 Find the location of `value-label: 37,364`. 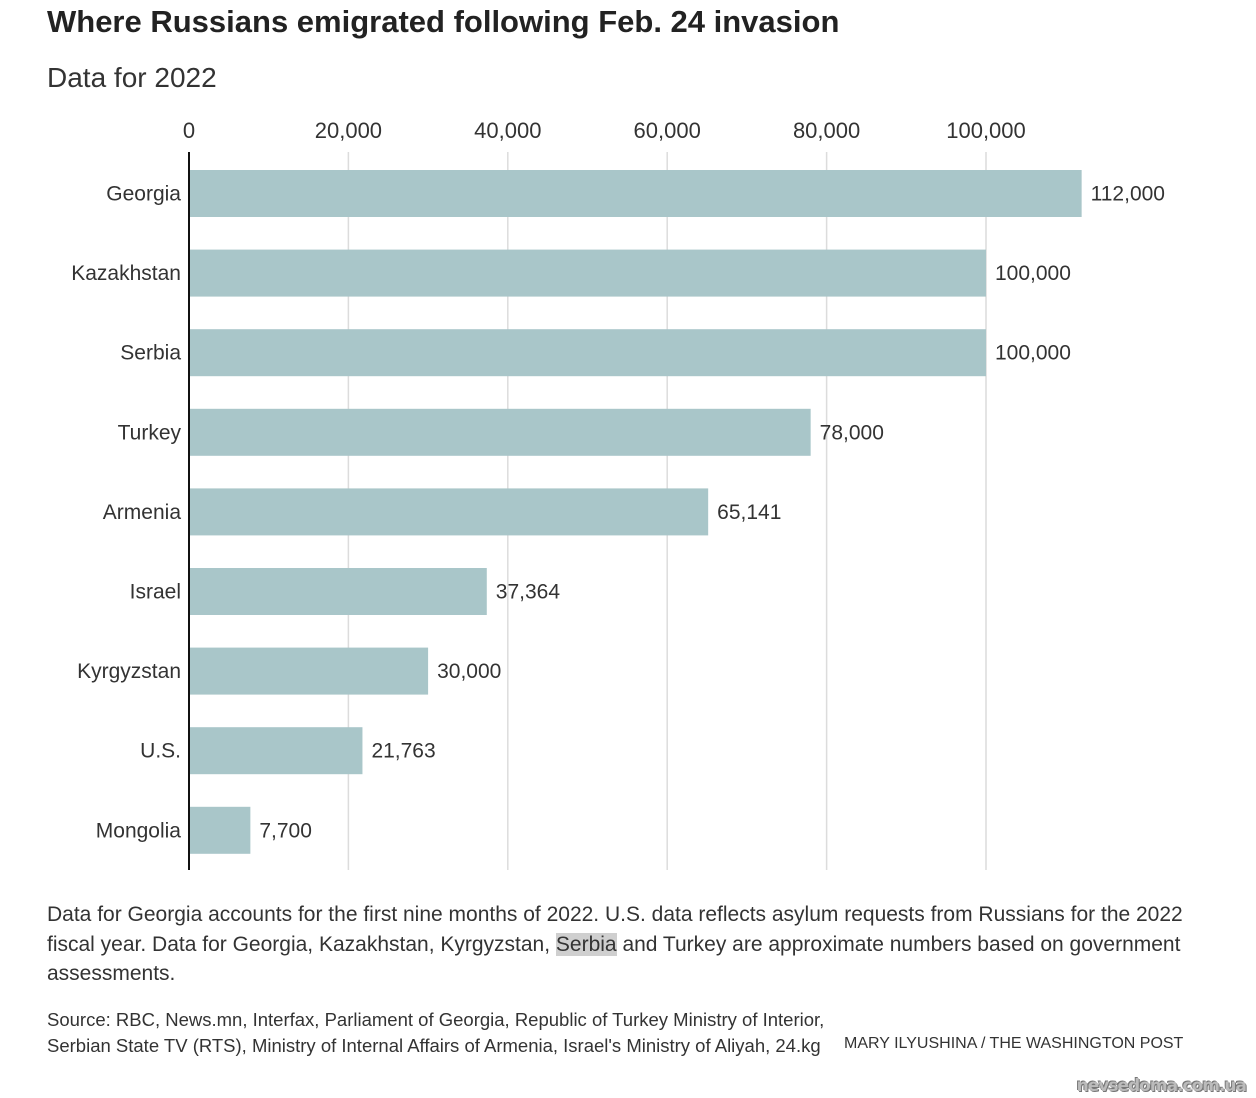

value-label: 37,364 is located at coordinates (528, 592).